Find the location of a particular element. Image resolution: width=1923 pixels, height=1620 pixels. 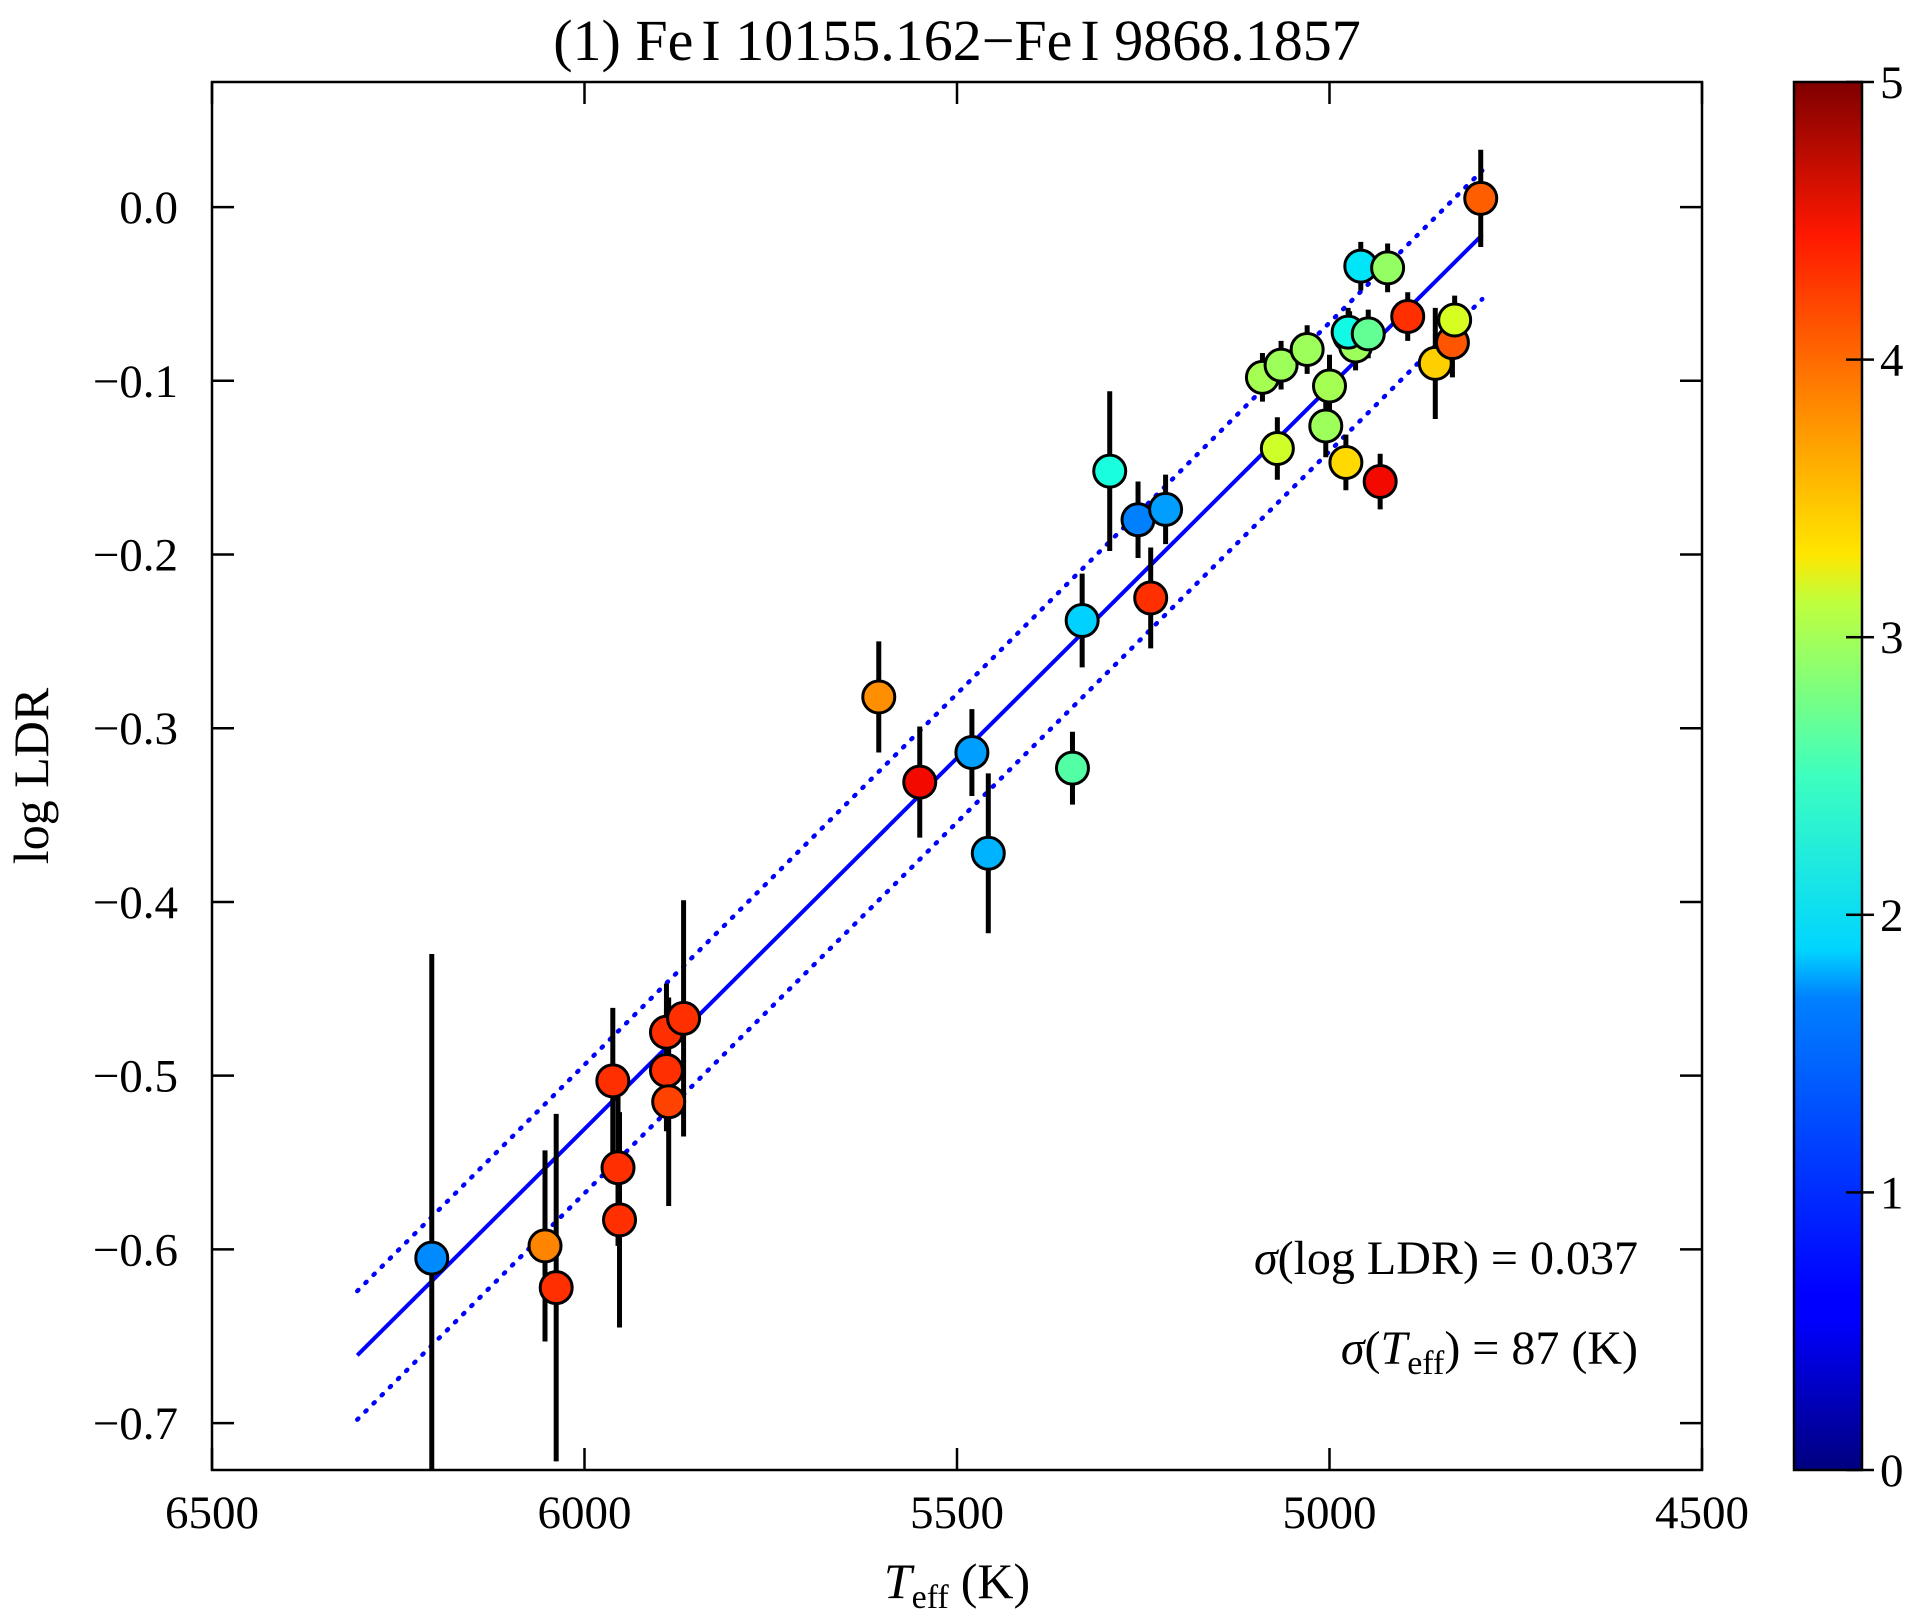

y-tick-label: 0.0 is located at coordinates (148, 208).